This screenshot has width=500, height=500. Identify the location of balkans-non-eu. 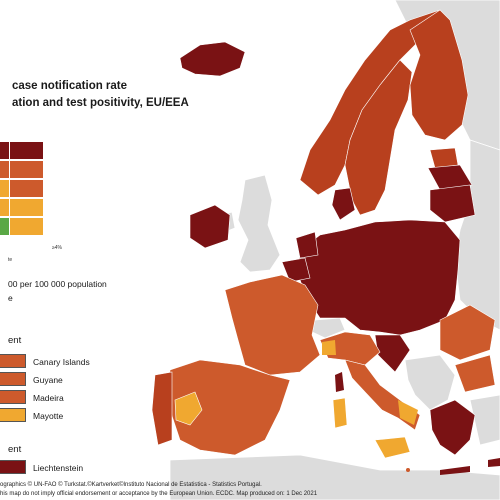
(430, 382).